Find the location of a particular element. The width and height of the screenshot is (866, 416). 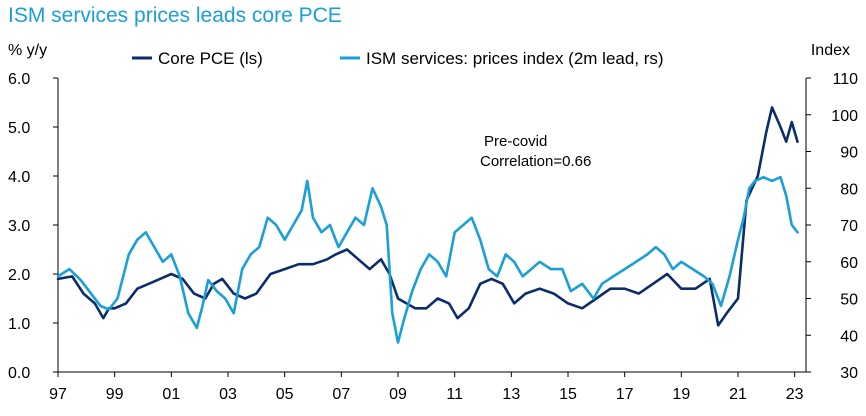

x-tick-label: 05 is located at coordinates (285, 394).